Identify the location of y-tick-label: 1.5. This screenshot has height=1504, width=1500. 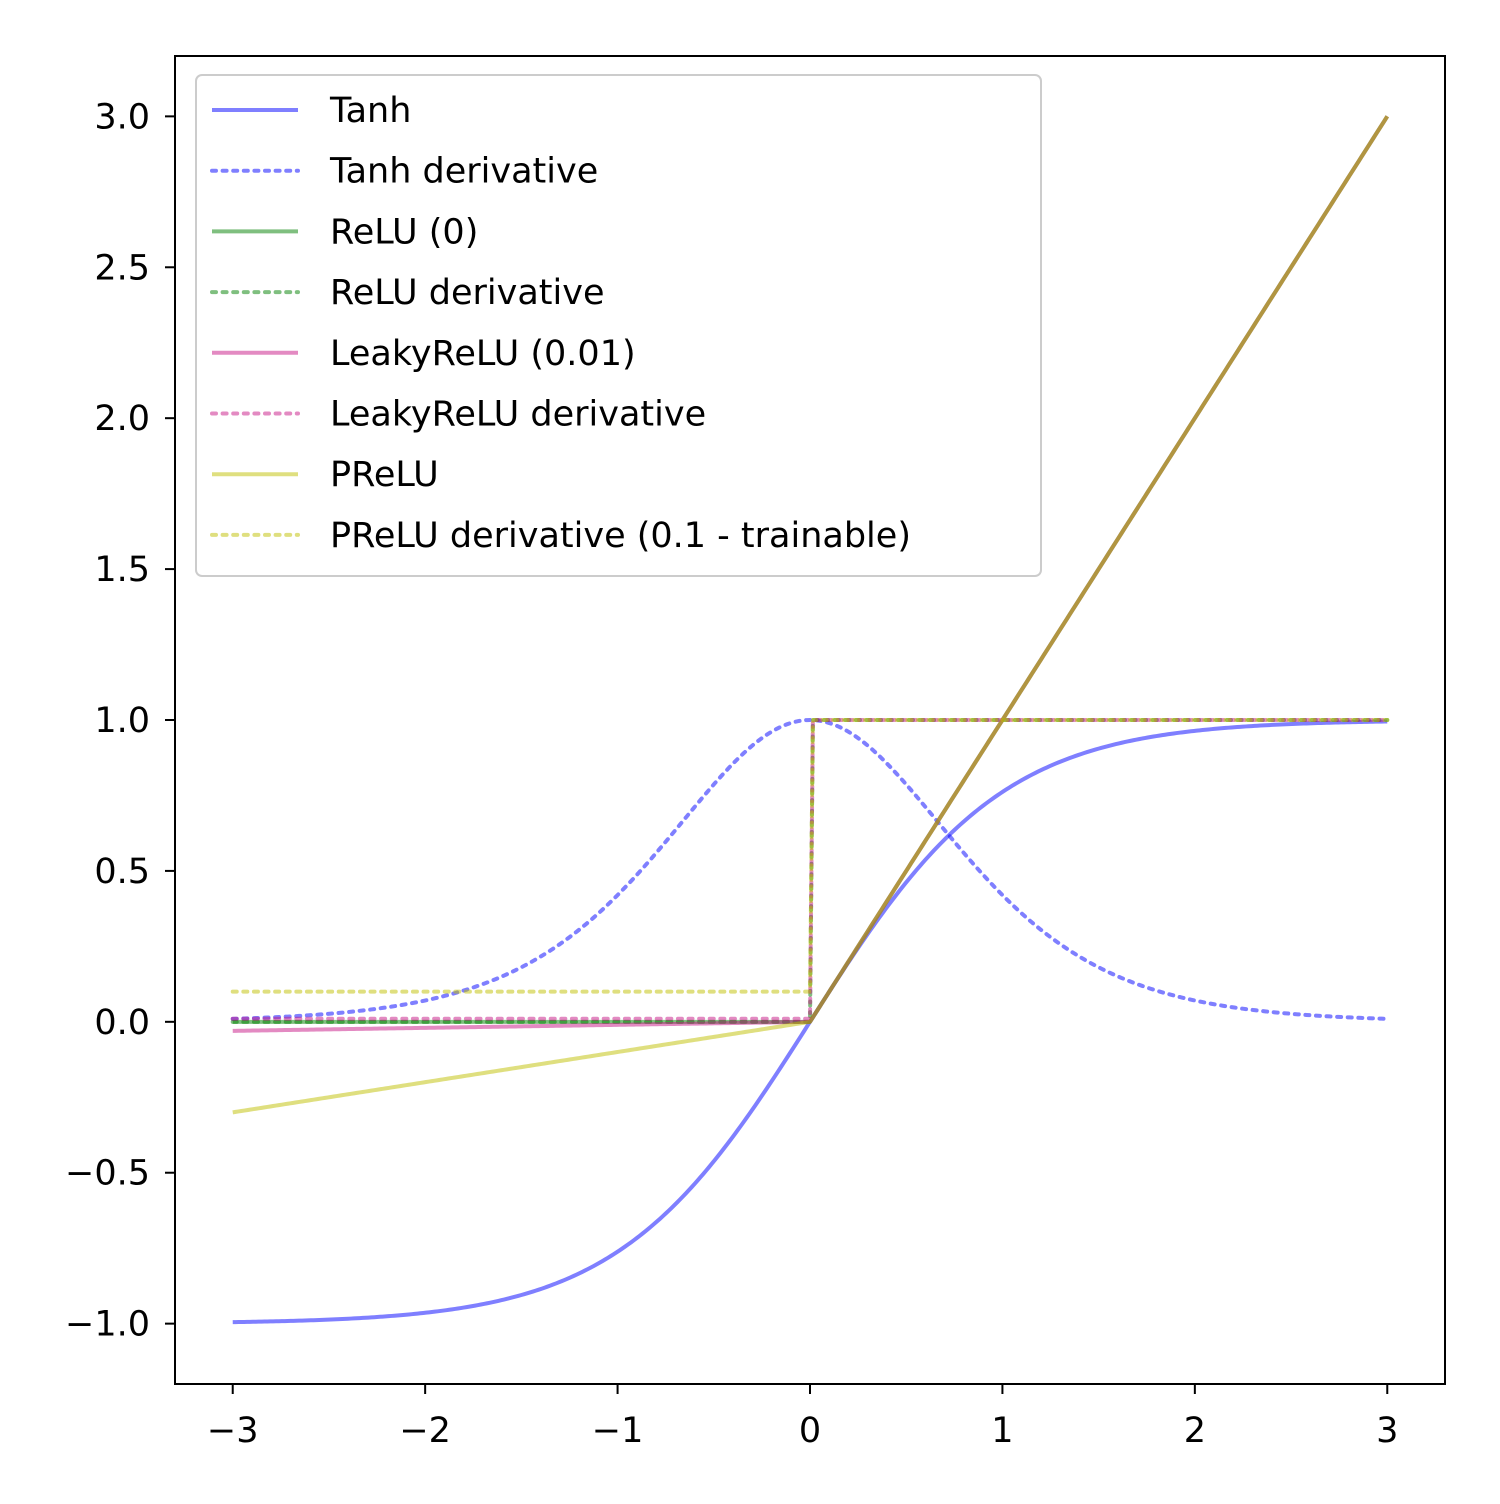
(122, 570).